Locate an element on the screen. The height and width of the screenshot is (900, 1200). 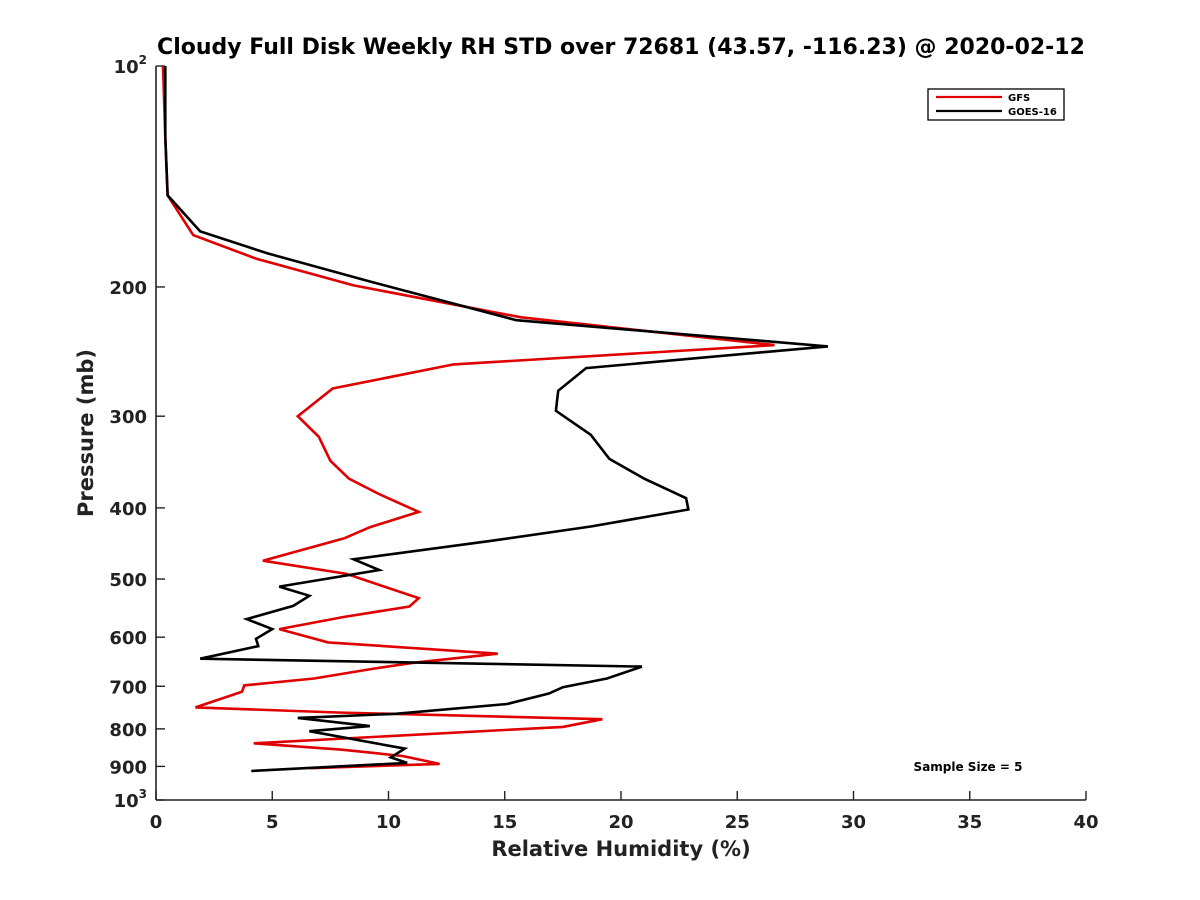
x-tick-label: 15 is located at coordinates (504, 822).